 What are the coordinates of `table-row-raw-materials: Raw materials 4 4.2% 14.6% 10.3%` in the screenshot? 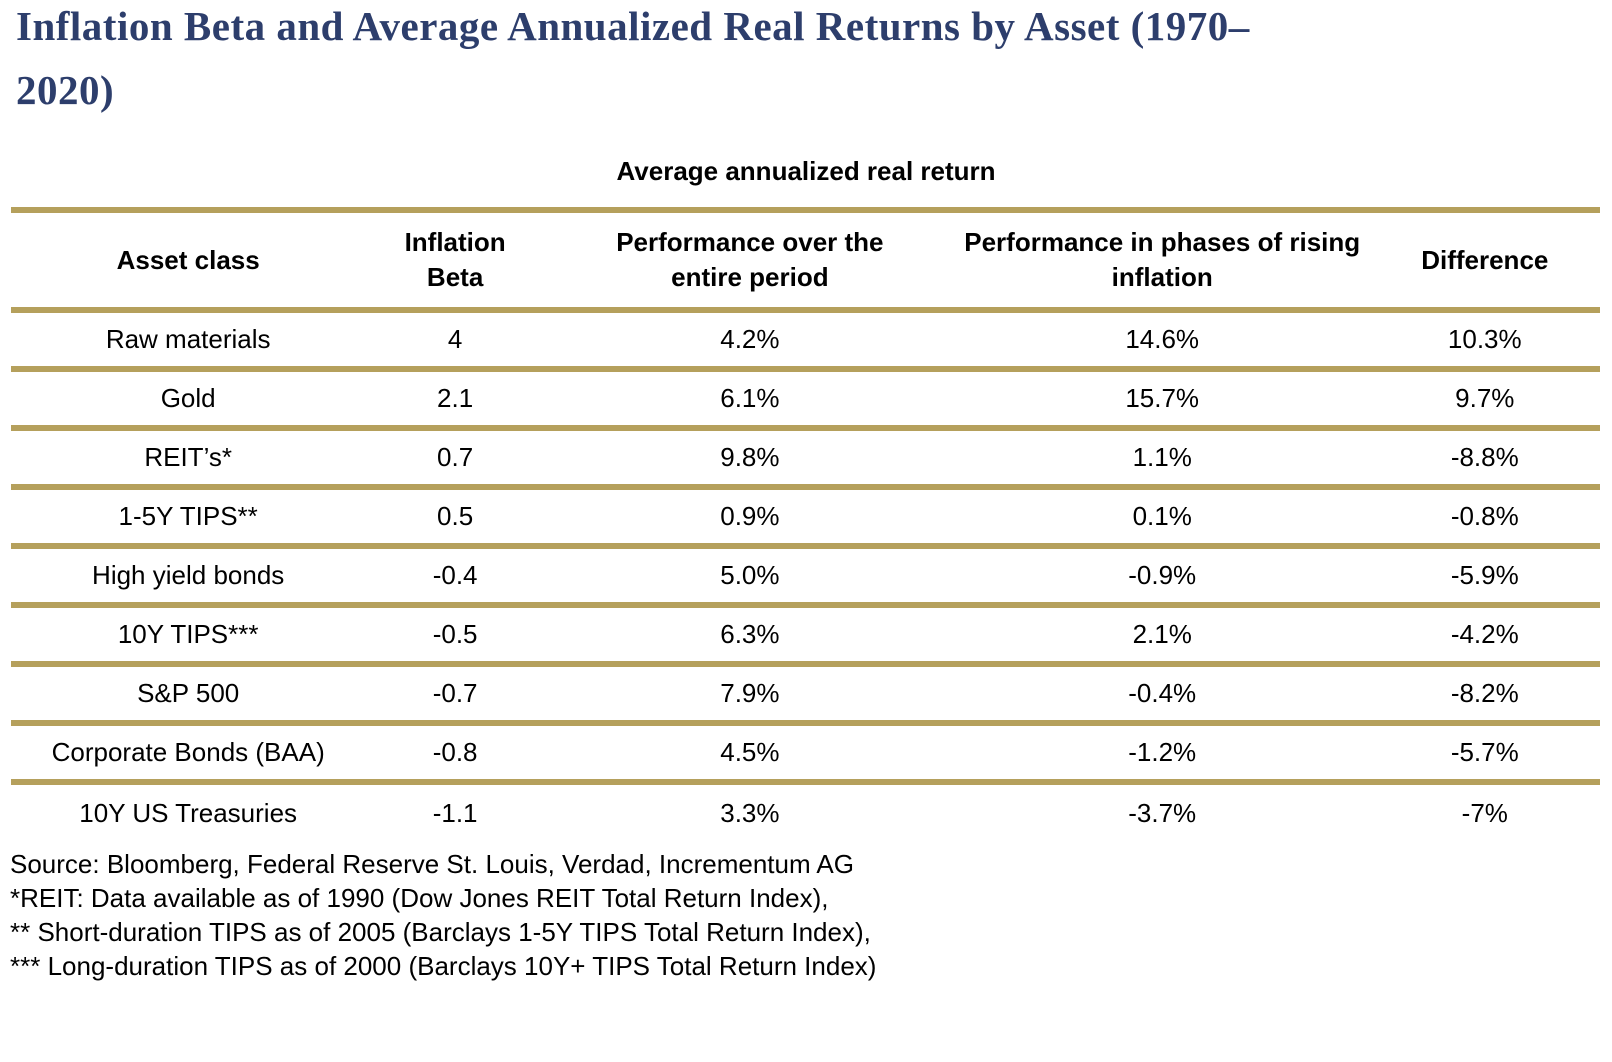 It's located at (805, 339).